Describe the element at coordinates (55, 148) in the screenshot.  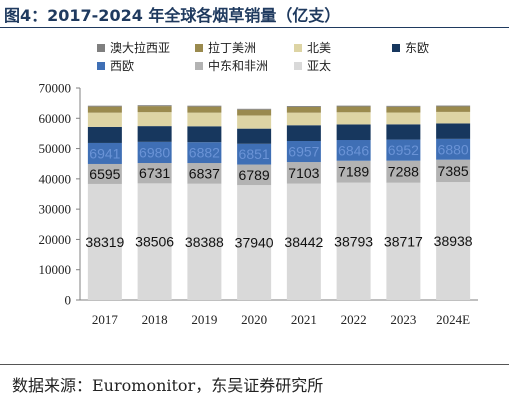
I see `y-tick-label: 50000` at that location.